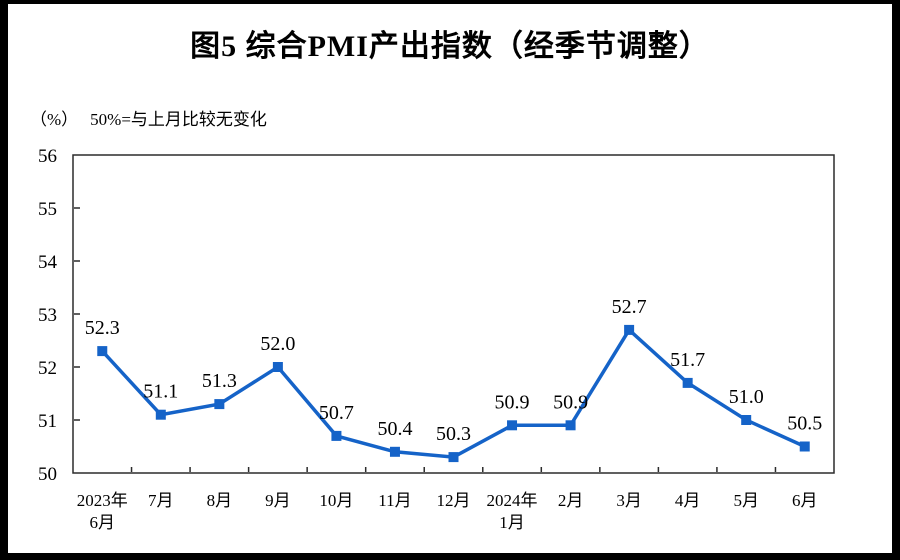 The height and width of the screenshot is (560, 900). What do you see at coordinates (102, 328) in the screenshot?
I see `data-point-label: 52.3` at bounding box center [102, 328].